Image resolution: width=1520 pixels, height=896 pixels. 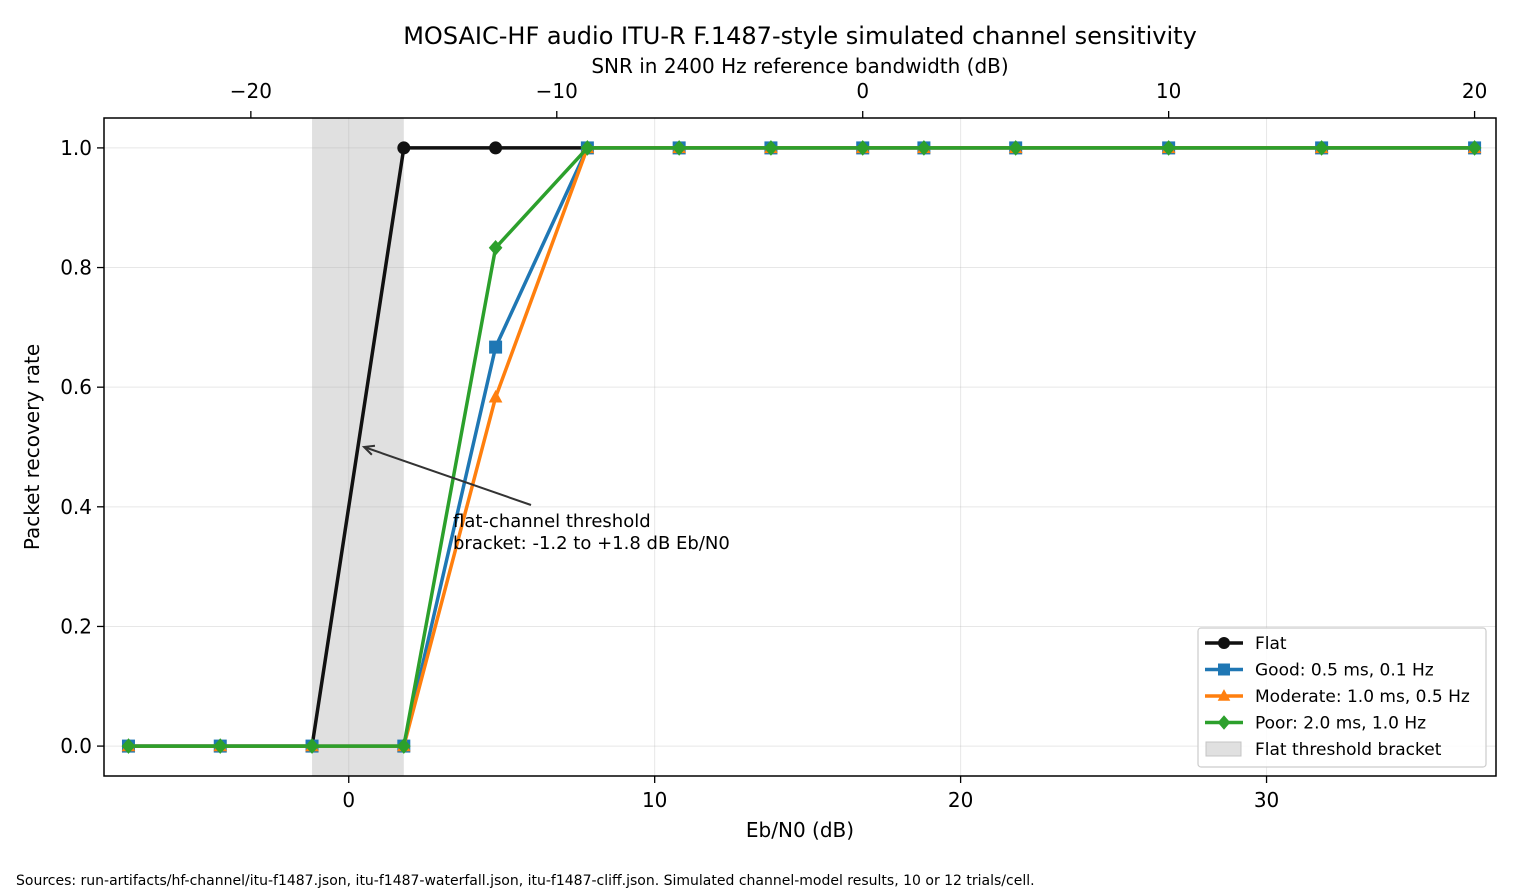 I want to click on x2-tick-label: −20, so click(x=251, y=91).